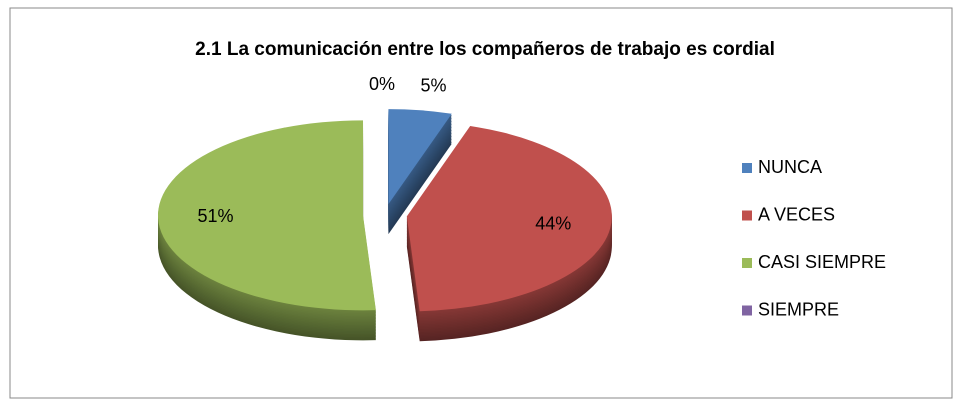 The width and height of the screenshot is (955, 405). What do you see at coordinates (790, 167) in the screenshot?
I see `legend-label: NUNCA` at bounding box center [790, 167].